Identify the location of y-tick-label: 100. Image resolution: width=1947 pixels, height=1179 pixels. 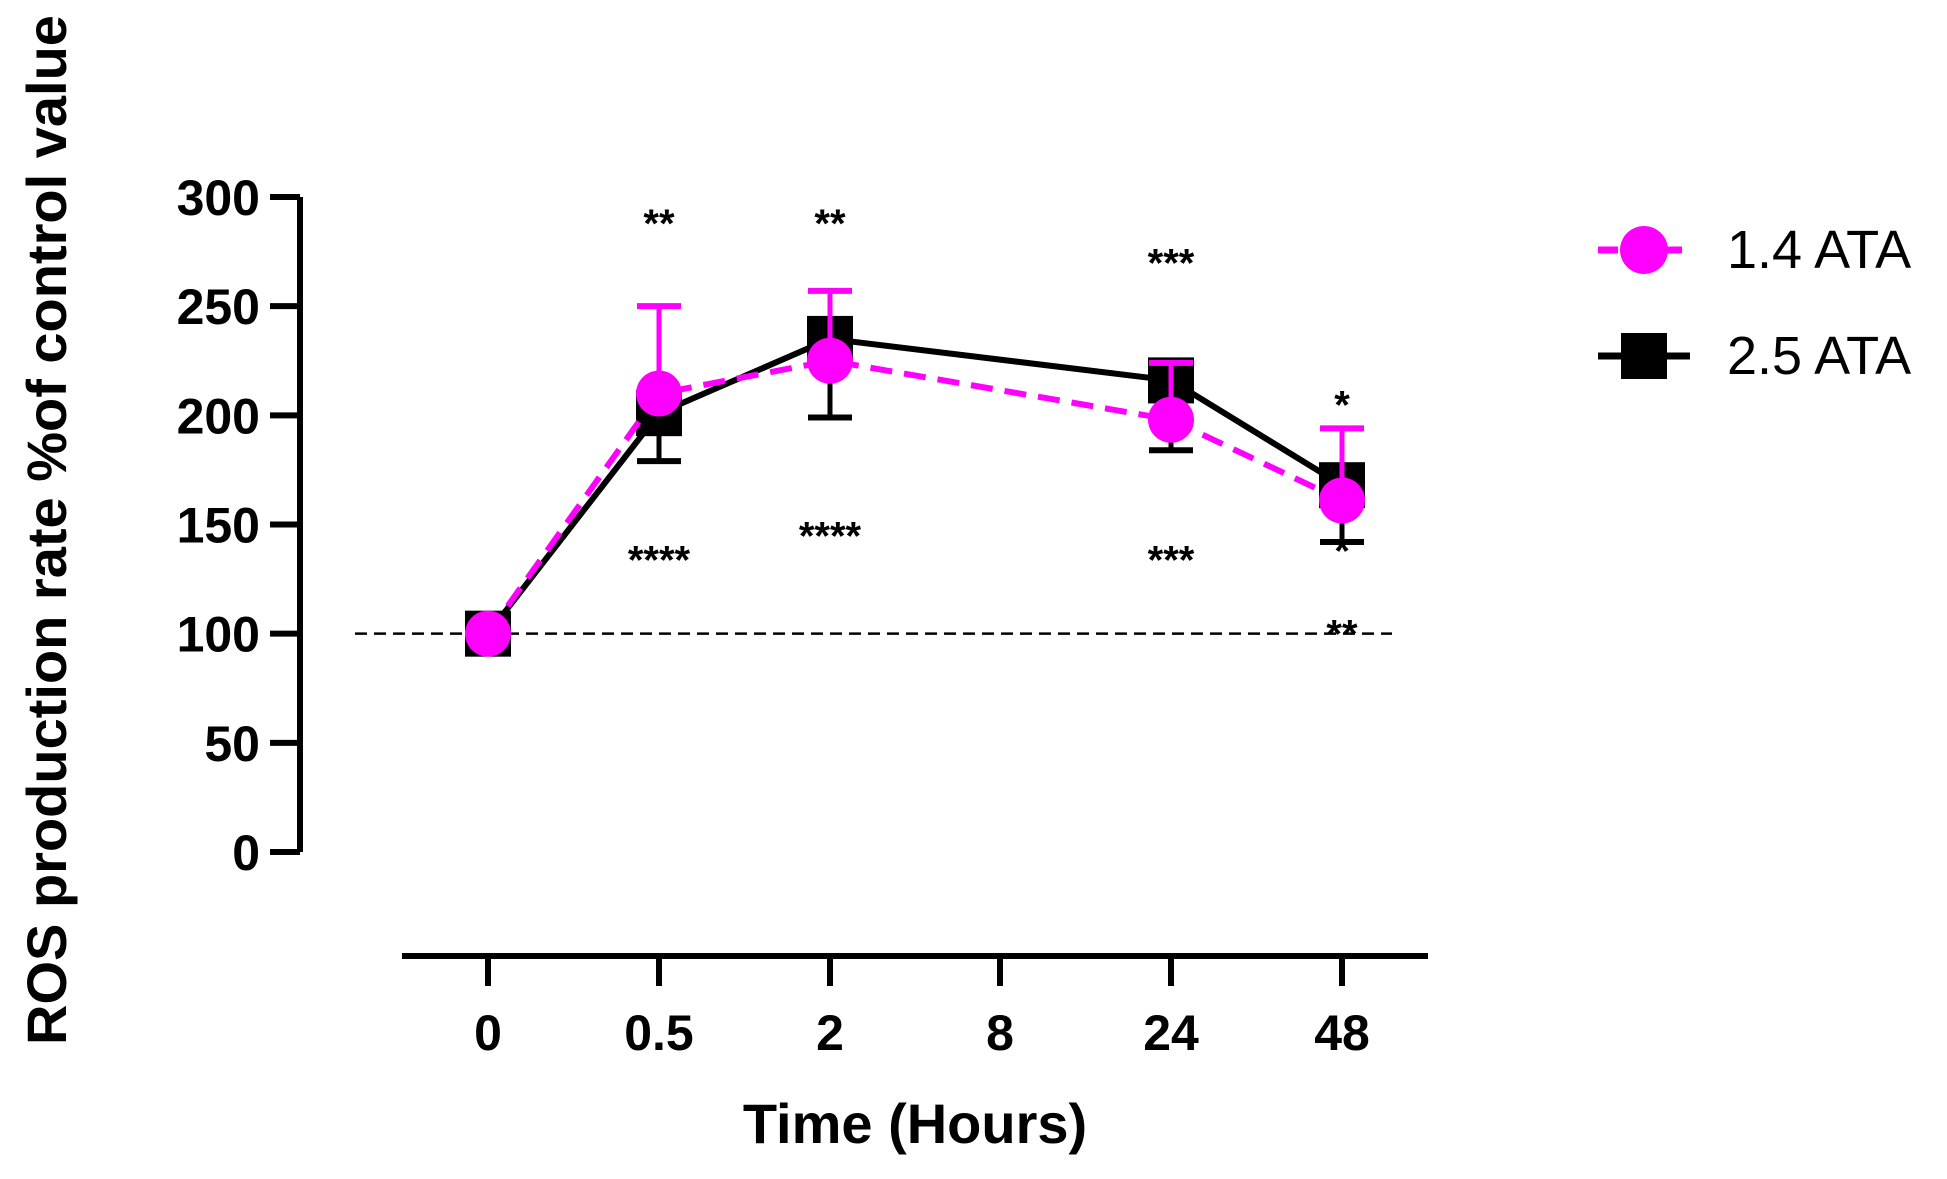
(218, 635).